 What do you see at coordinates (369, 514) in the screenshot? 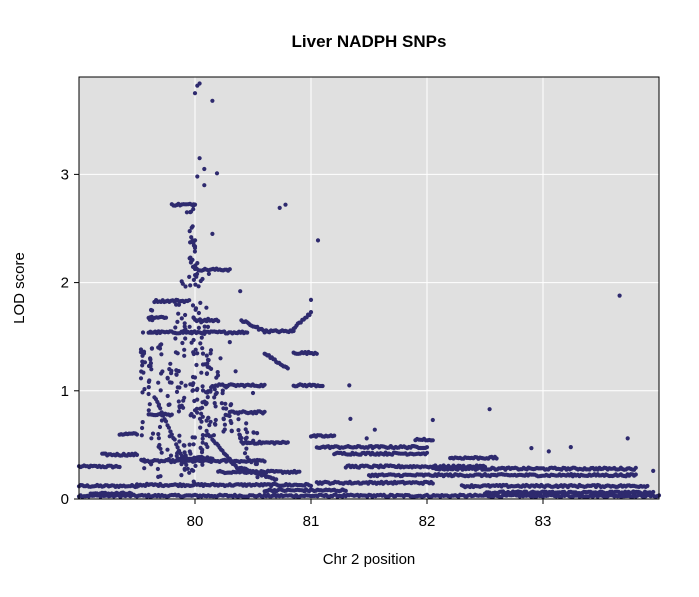
I see `x-axis: 80 81 82 83` at bounding box center [369, 514].